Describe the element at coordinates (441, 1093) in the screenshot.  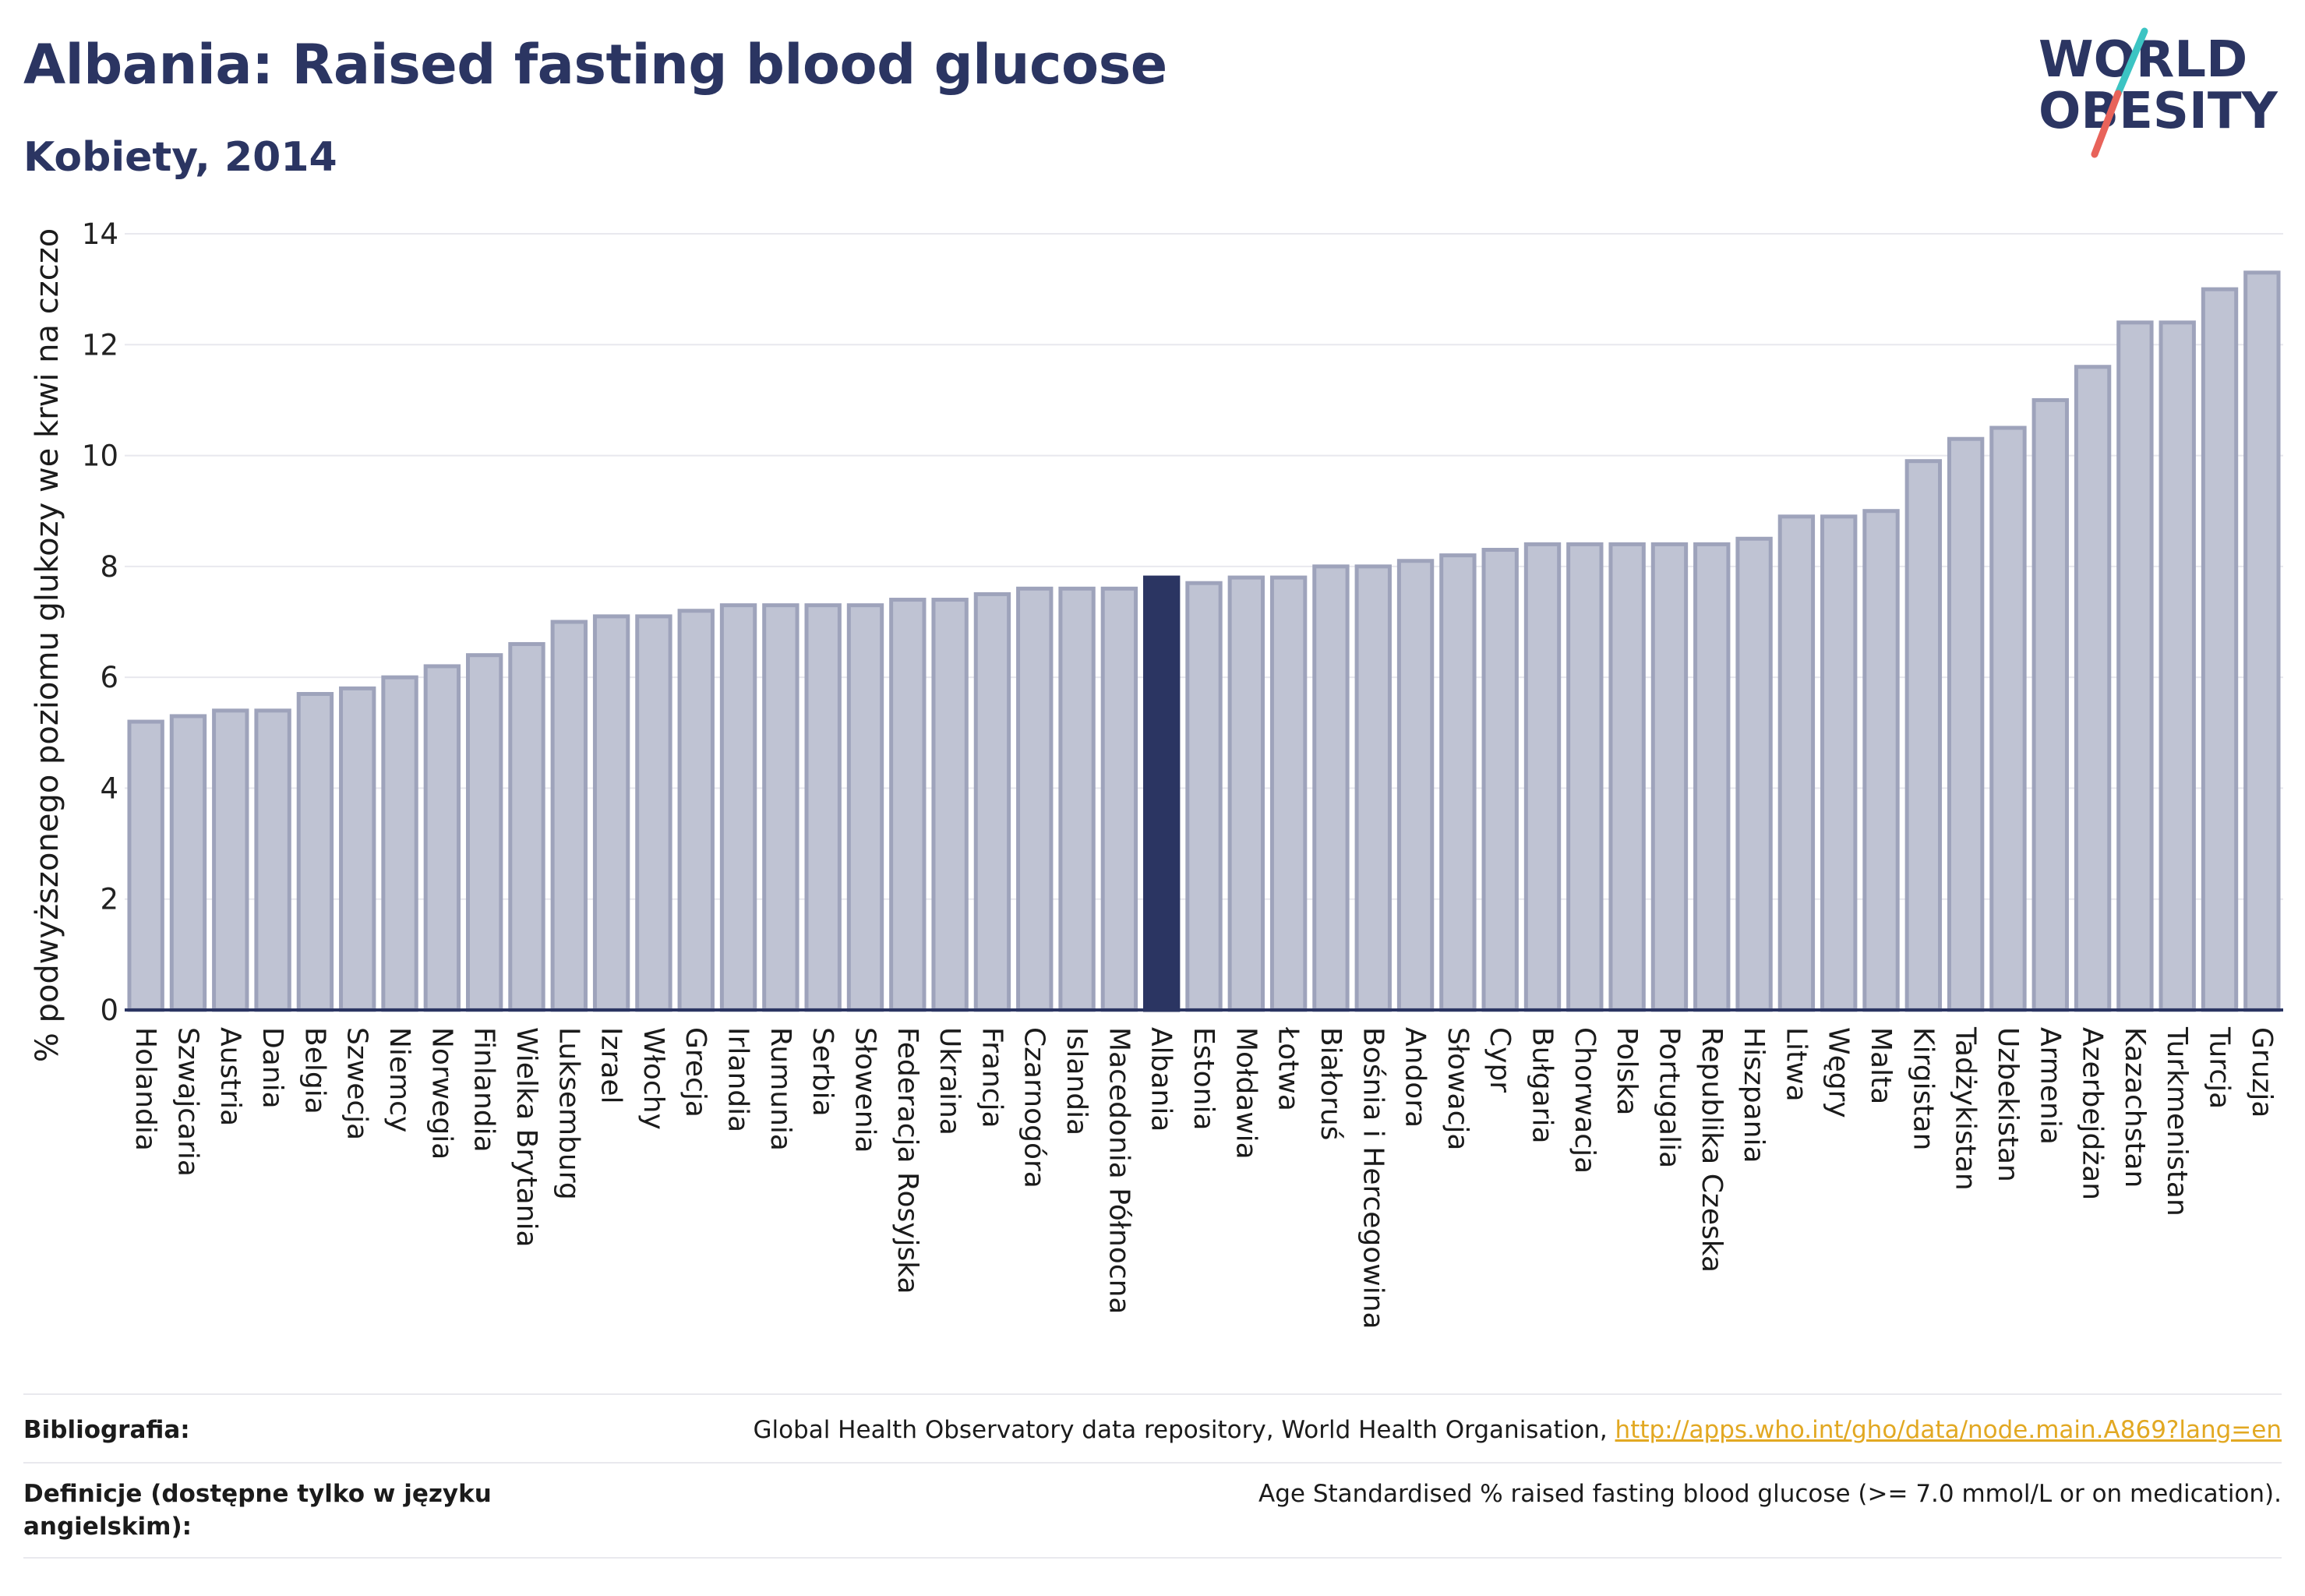
I see `x-tick-label: Norwegia` at that location.